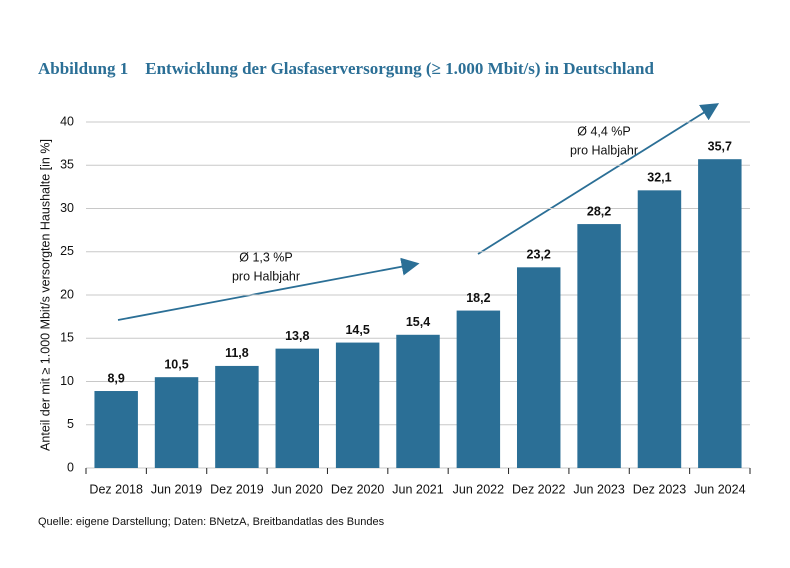  What do you see at coordinates (599, 211) in the screenshot?
I see `value-label: 28,2` at bounding box center [599, 211].